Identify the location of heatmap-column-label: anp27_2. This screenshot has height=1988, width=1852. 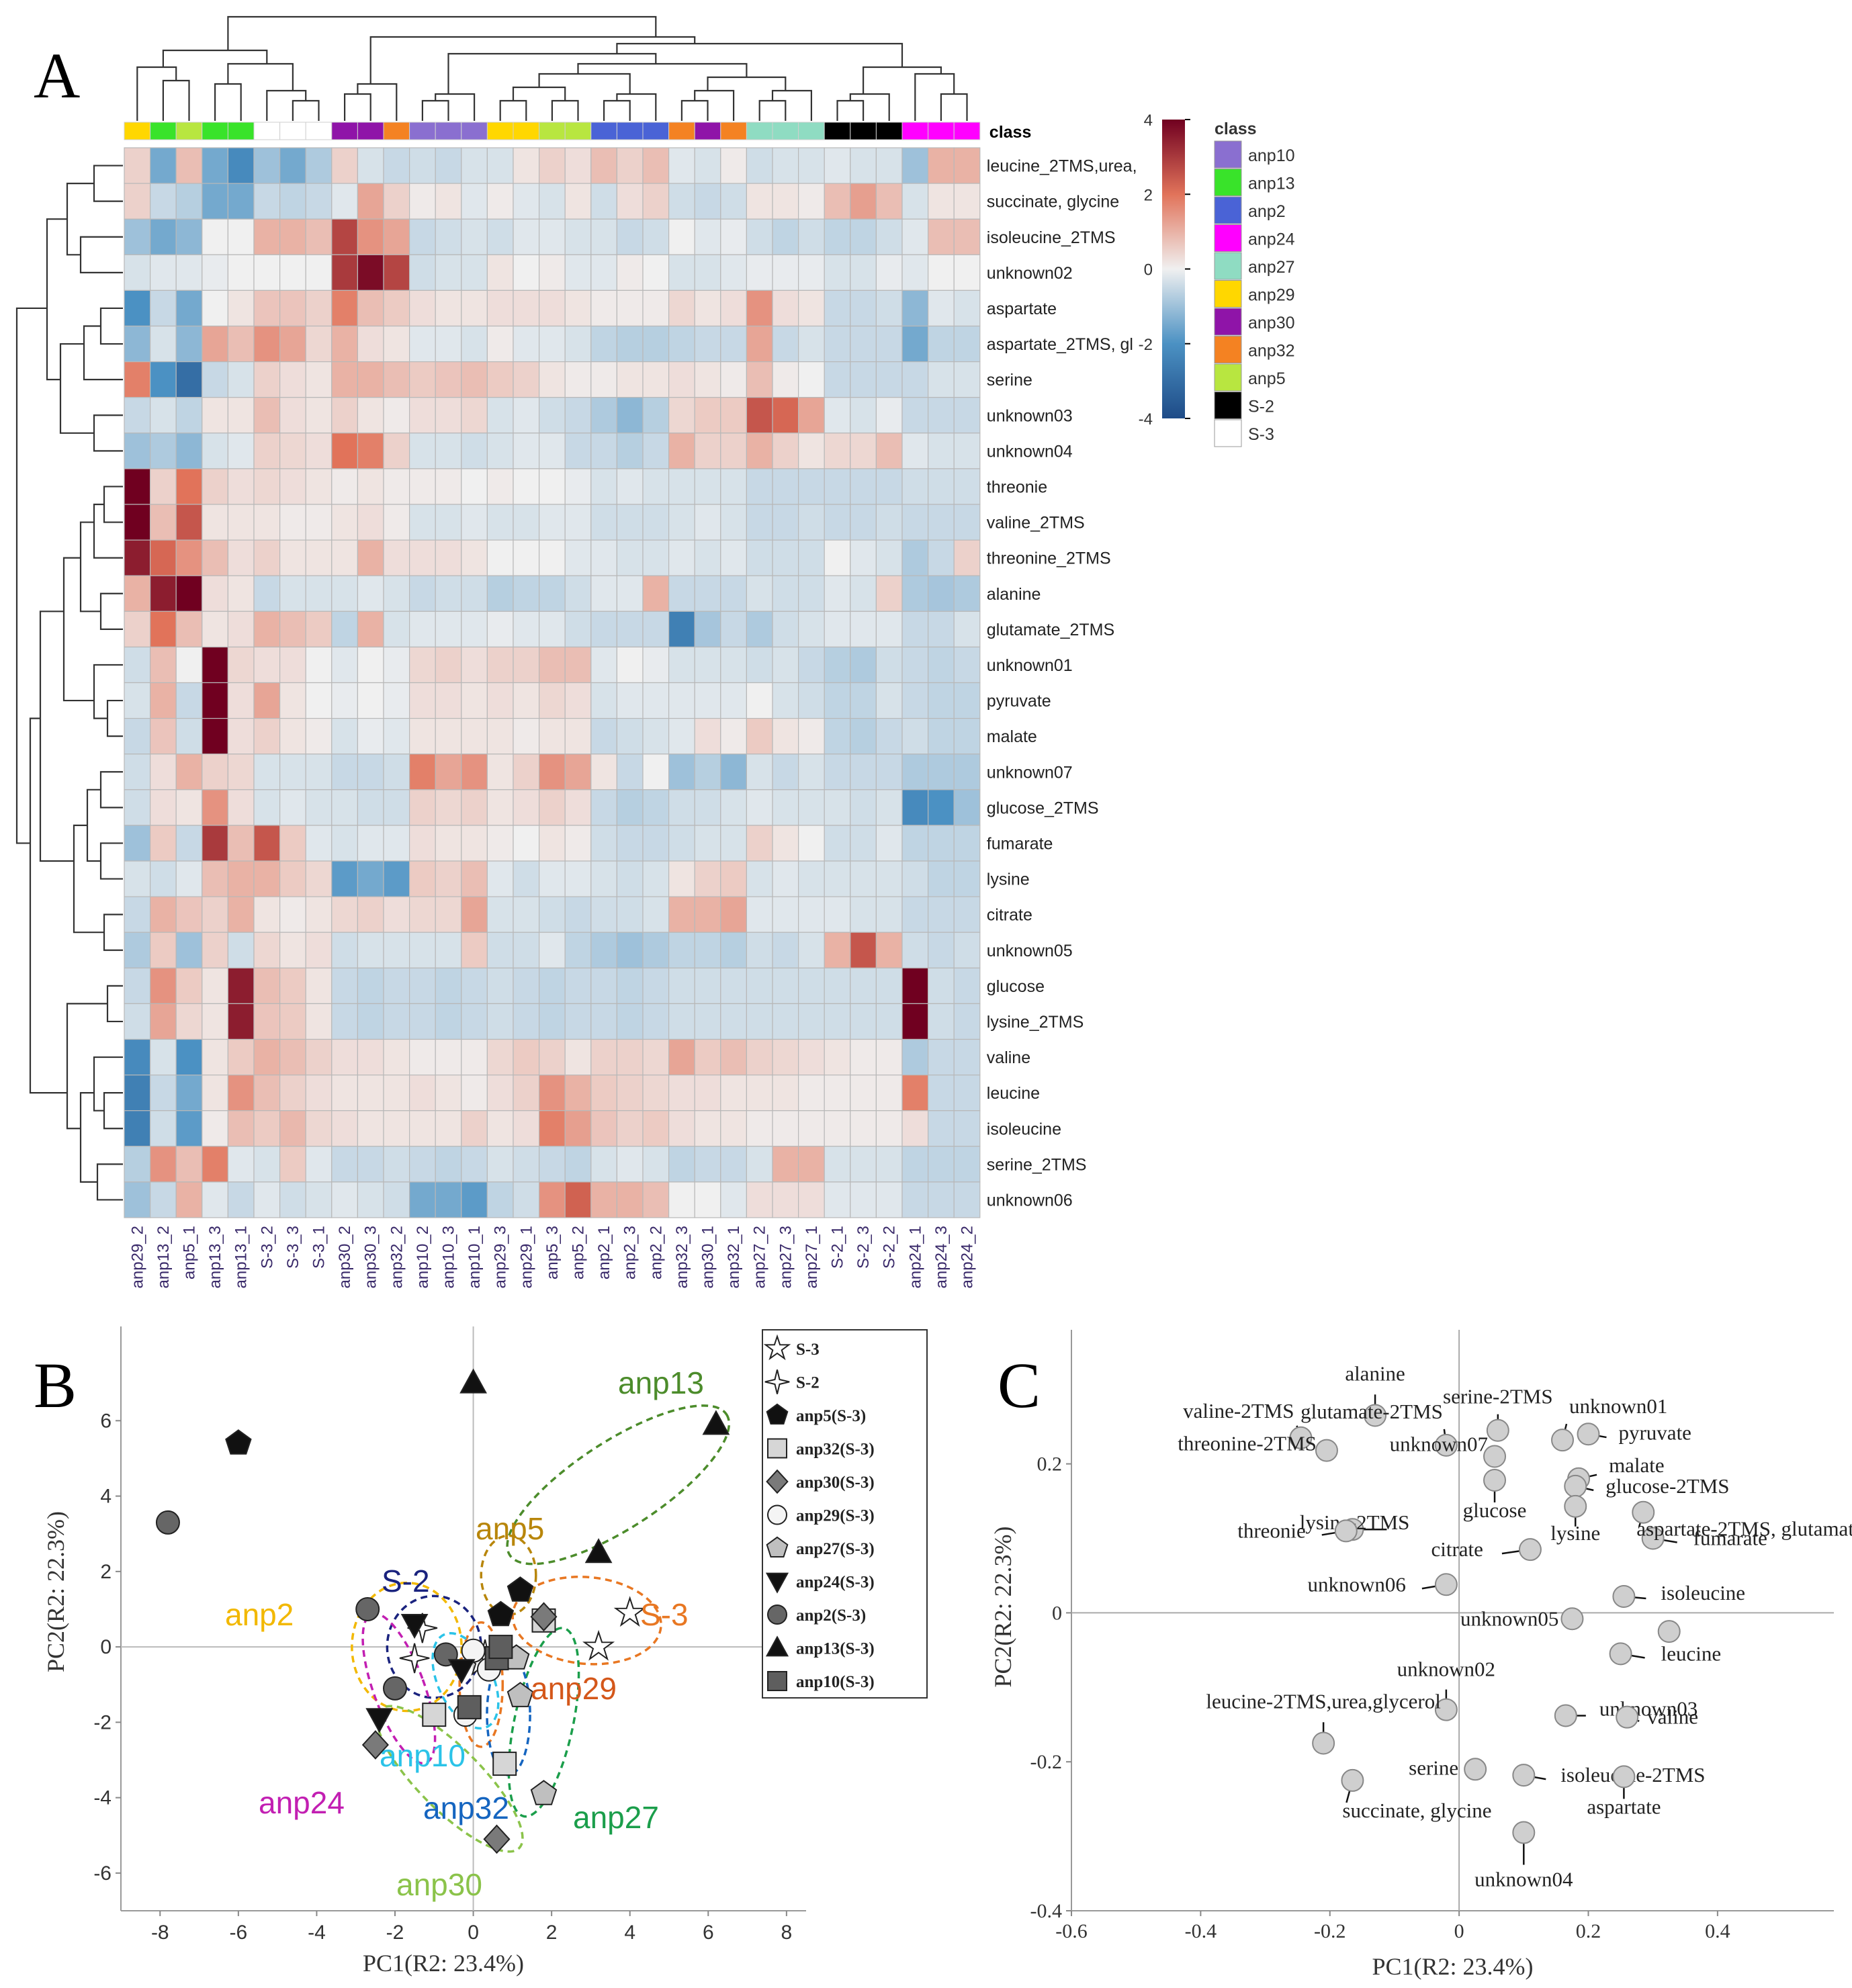
(760, 1257).